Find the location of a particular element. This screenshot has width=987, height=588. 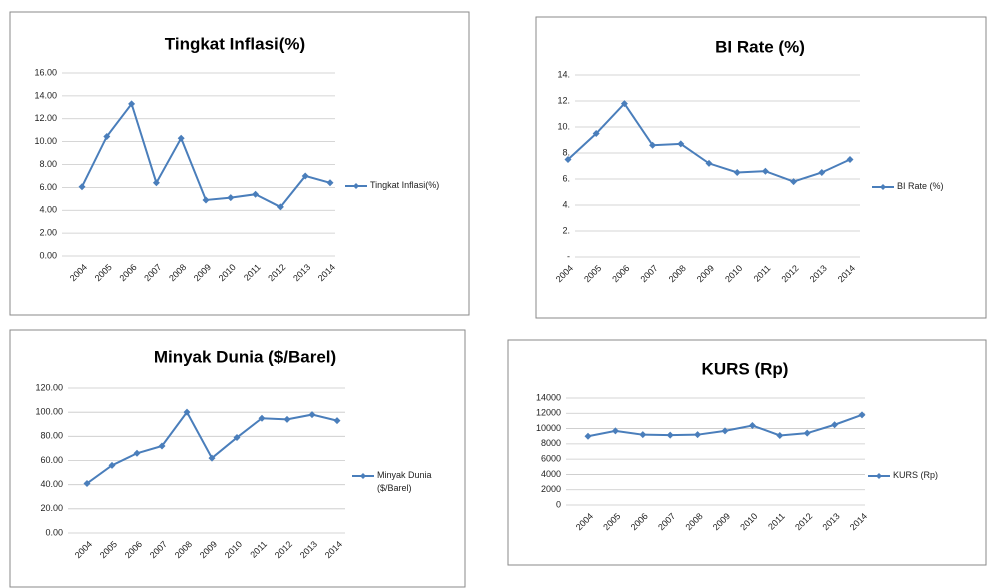

chart-title: Minyak Dunia ($/Barel) is located at coordinates (245, 356).